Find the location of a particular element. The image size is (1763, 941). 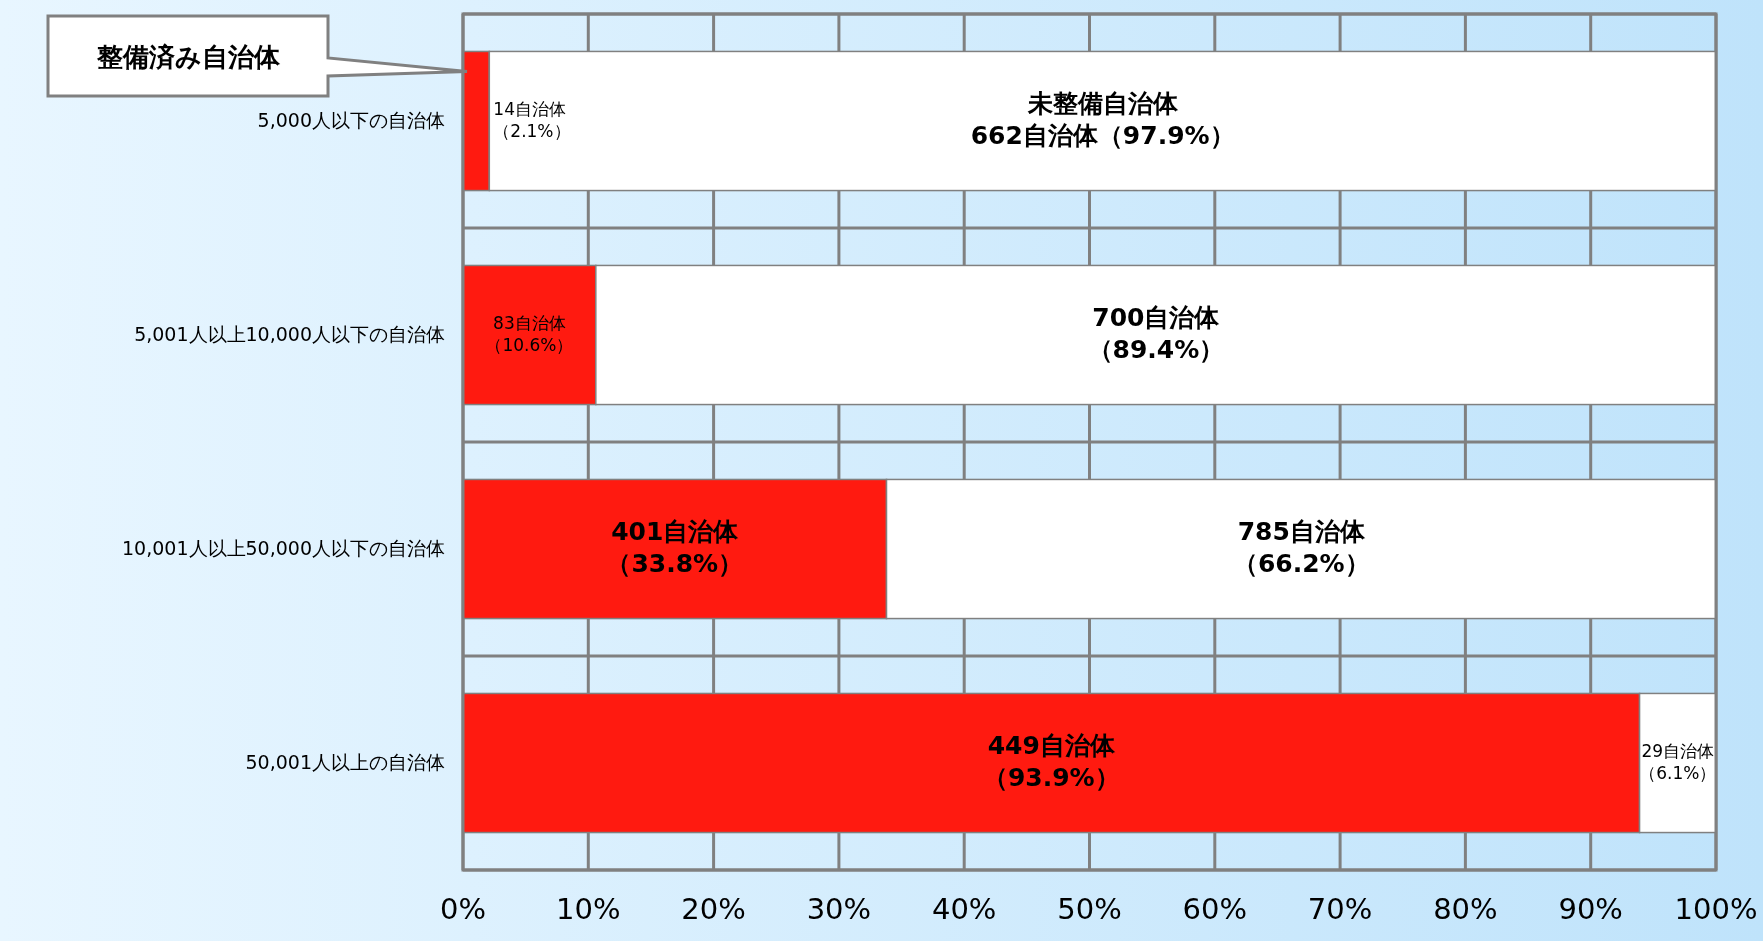

series-label: 未整備自治体 is located at coordinates (1102, 104).